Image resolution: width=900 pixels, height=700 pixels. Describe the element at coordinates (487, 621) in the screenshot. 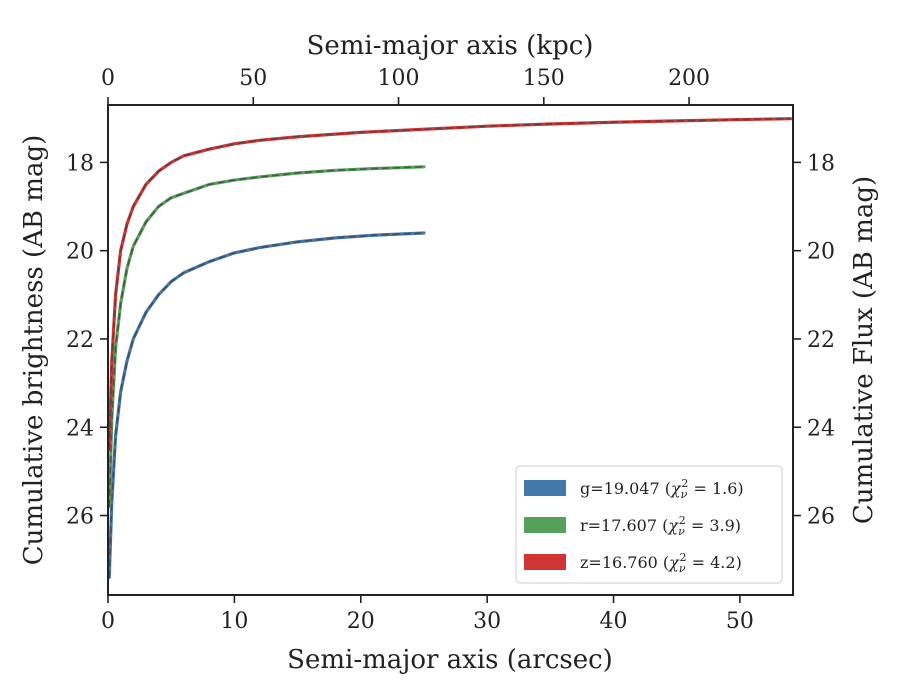

I see `x-tick-label-3: 30` at that location.